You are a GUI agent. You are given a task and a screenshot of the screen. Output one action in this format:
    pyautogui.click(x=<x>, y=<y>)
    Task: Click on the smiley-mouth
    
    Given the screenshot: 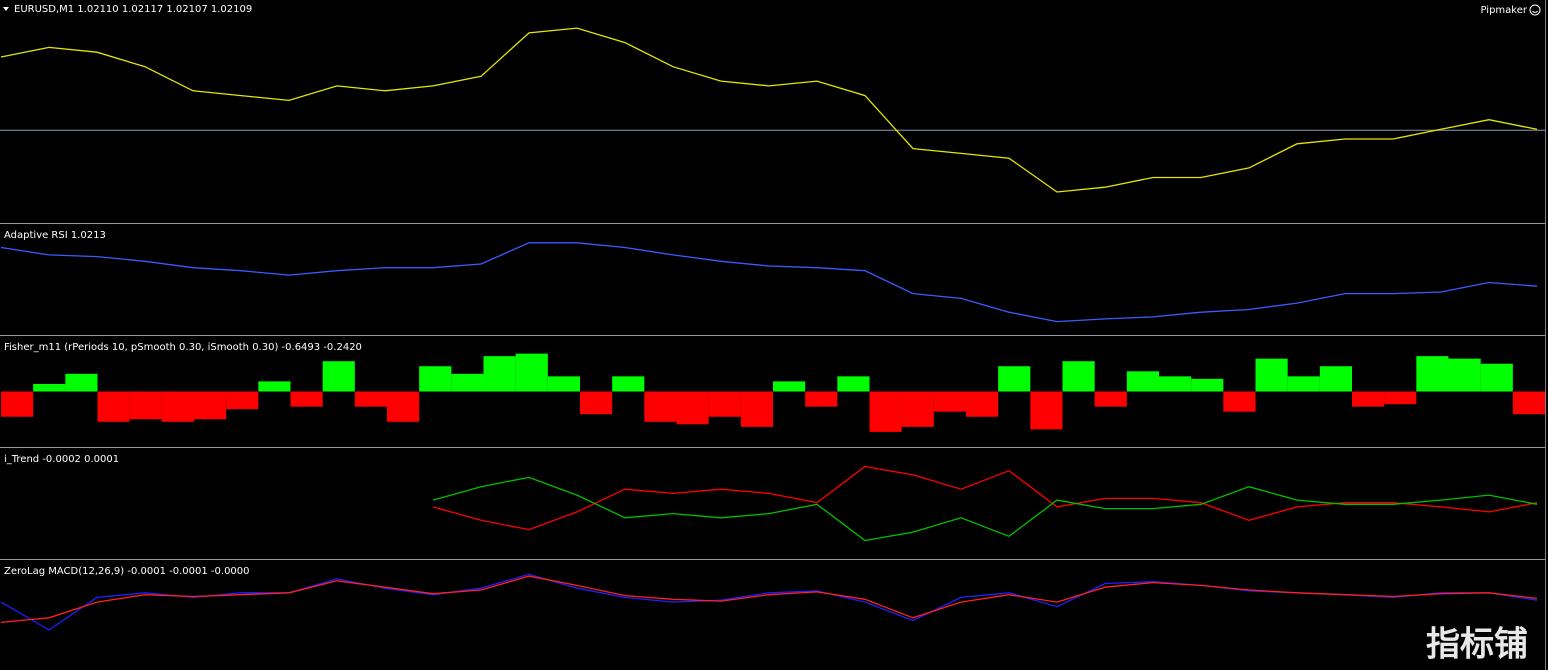 What is the action you would take?
    pyautogui.click(x=1535, y=11)
    